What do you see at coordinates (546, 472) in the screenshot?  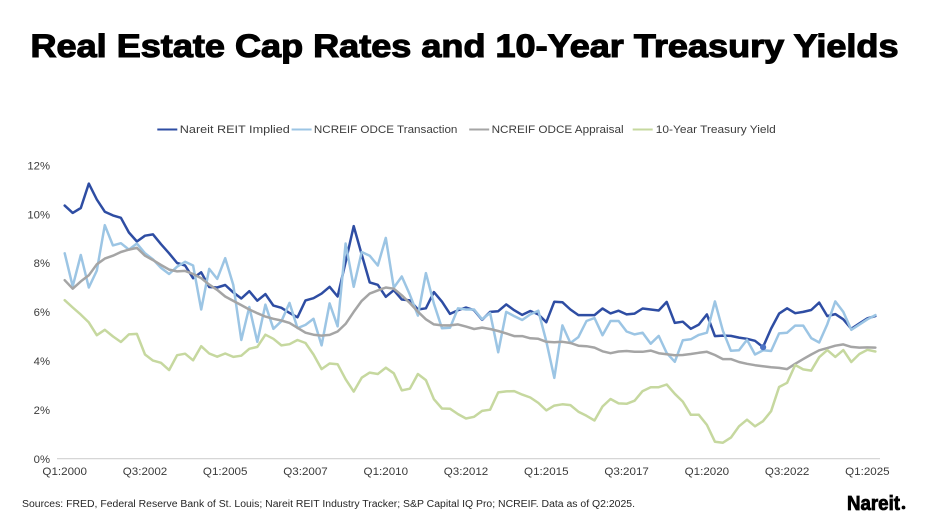 I see `svg-text: Q1:2015` at bounding box center [546, 472].